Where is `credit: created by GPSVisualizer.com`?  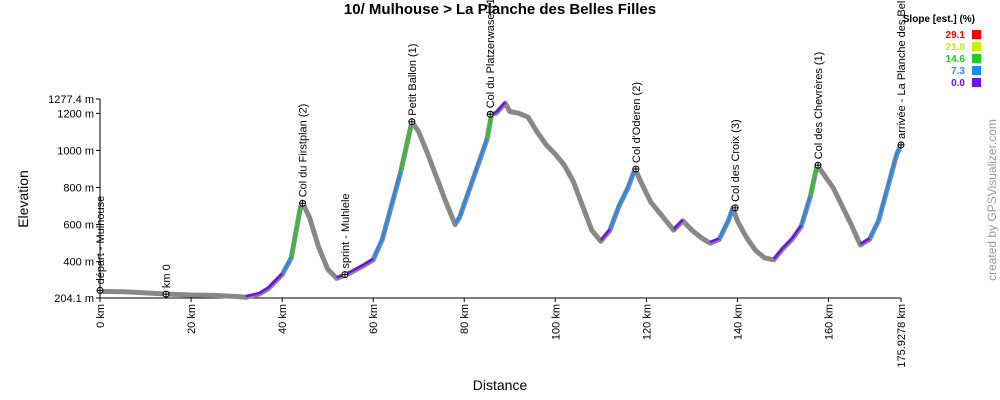
credit: created by GPSVisualizer.com is located at coordinates (992, 200).